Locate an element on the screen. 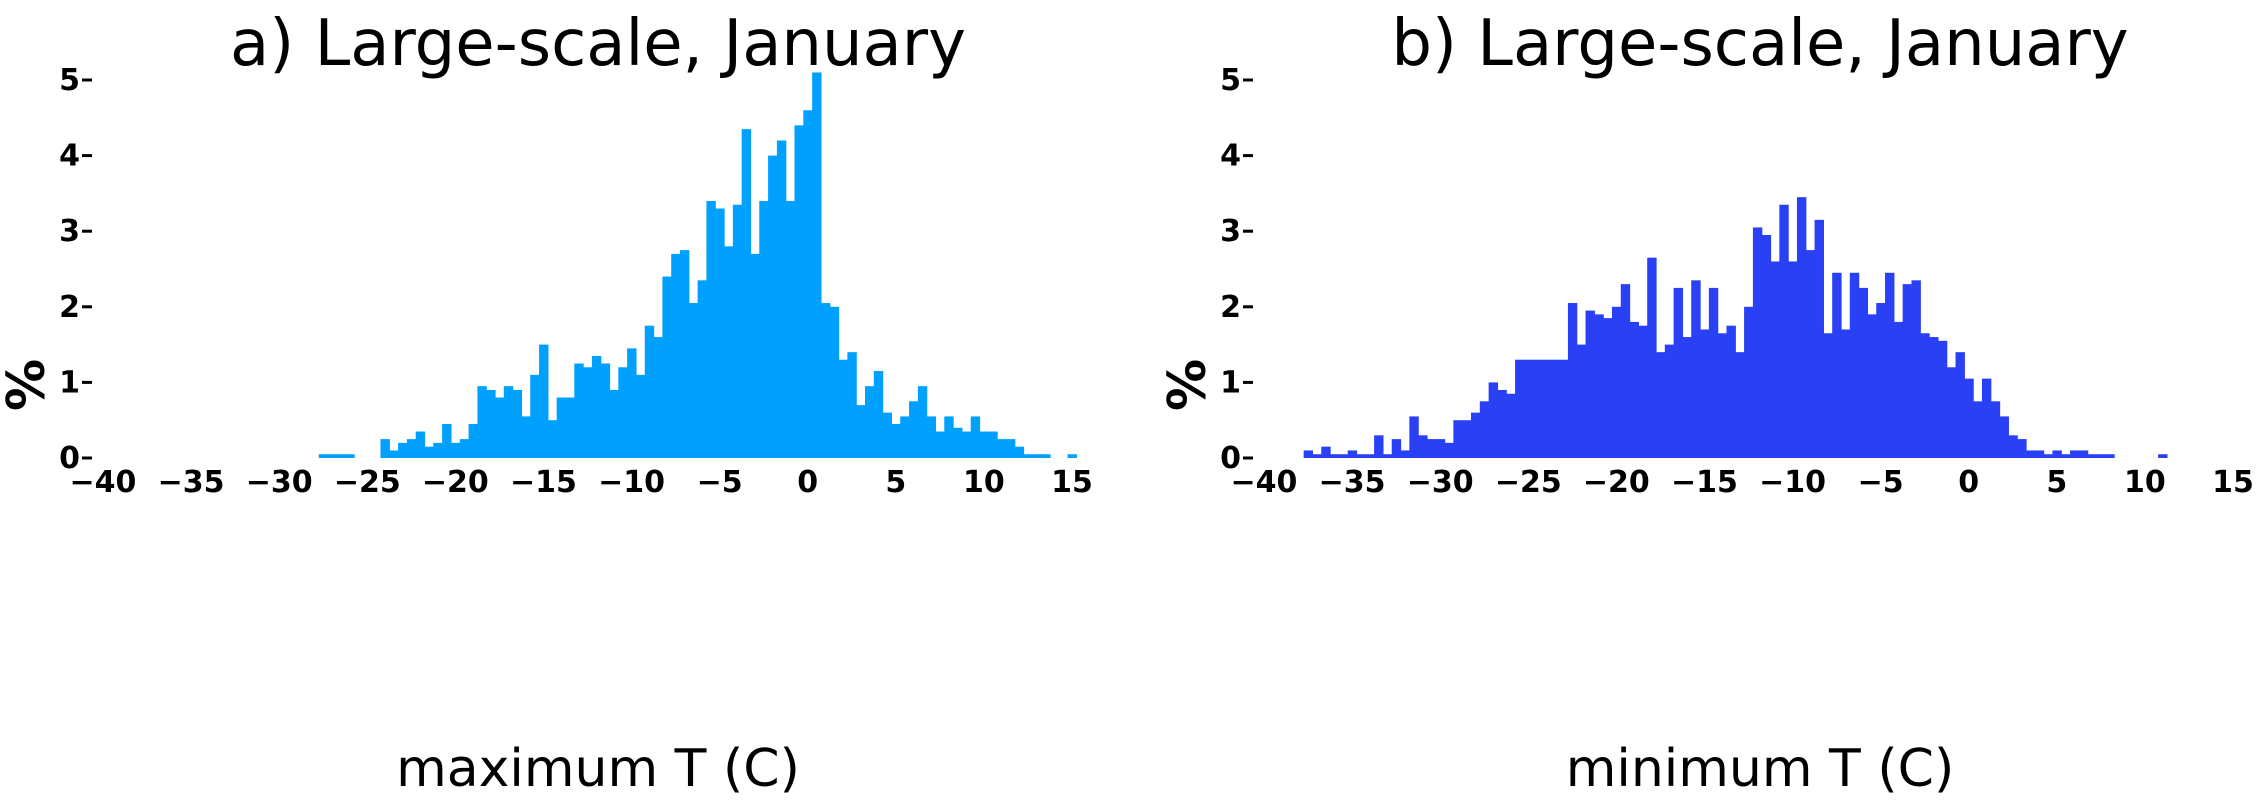 The image size is (2258, 804). y-tick-label: 3 is located at coordinates (1230, 231).